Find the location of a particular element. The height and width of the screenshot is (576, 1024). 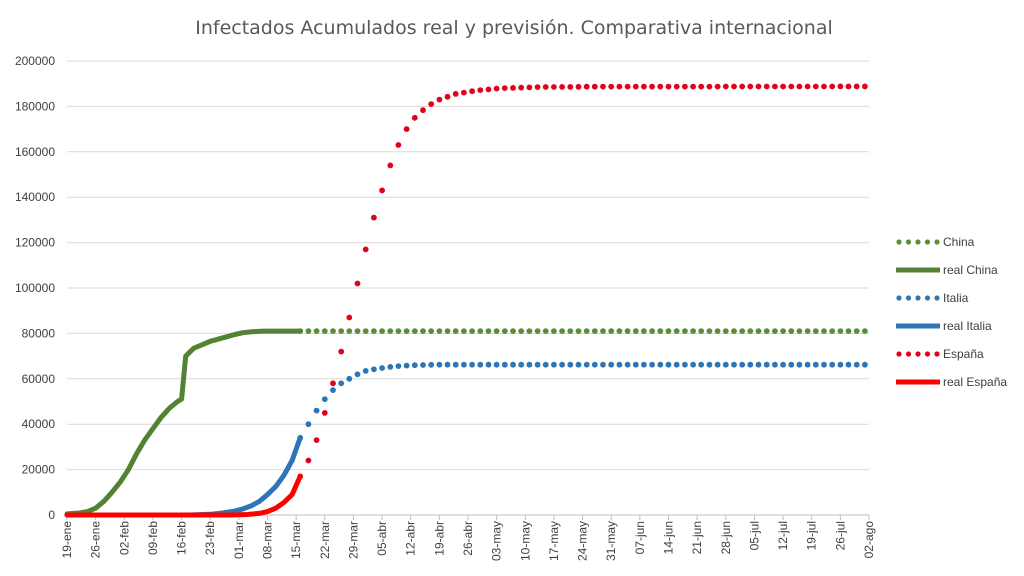

x-tick-label: 01-mar is located at coordinates (239, 540).